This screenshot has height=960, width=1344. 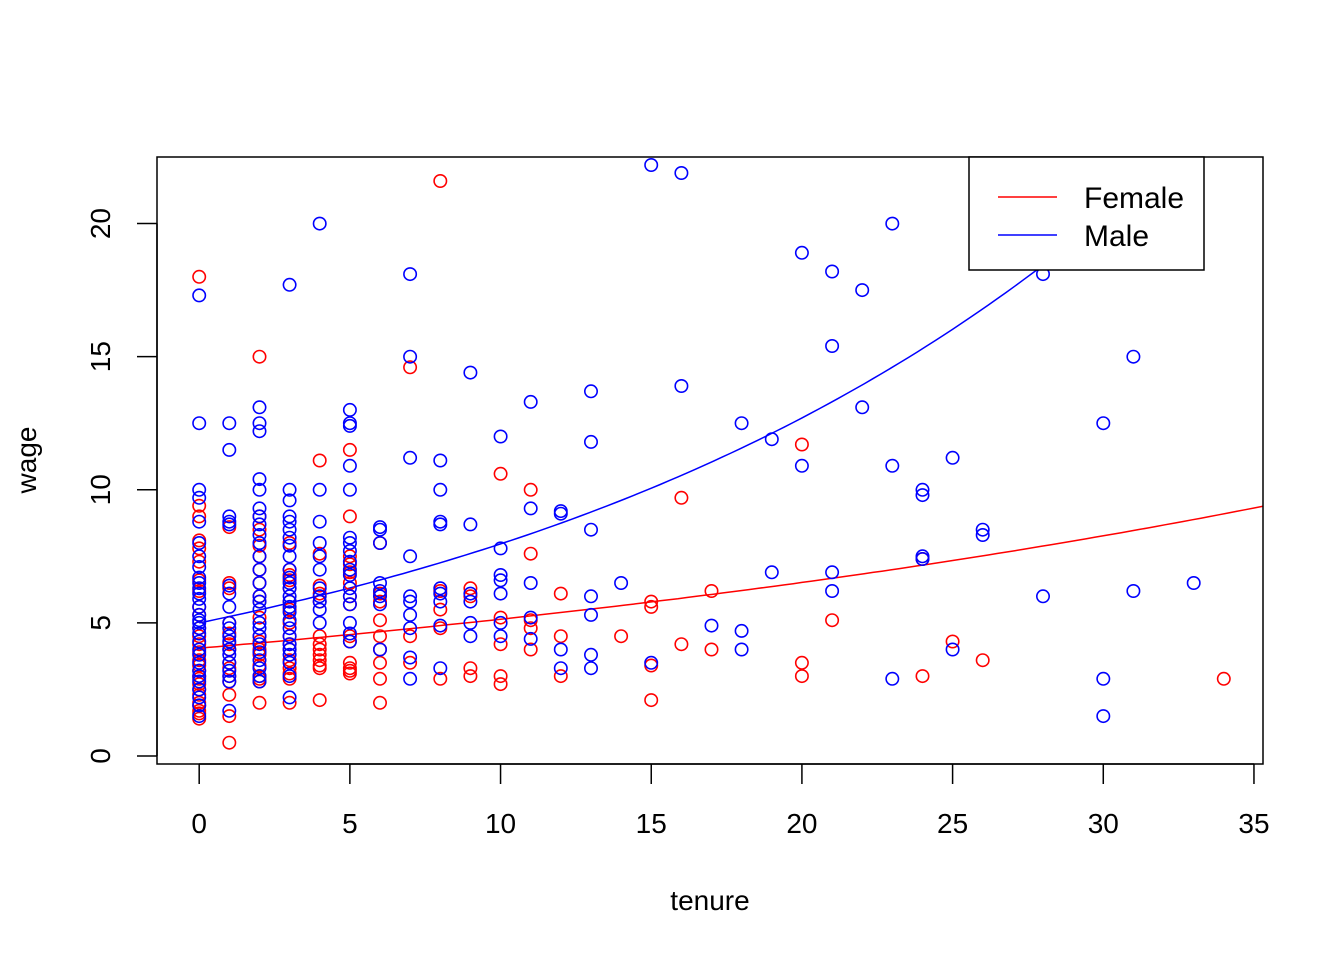 I want to click on x-tick-label: 0, so click(x=199, y=823).